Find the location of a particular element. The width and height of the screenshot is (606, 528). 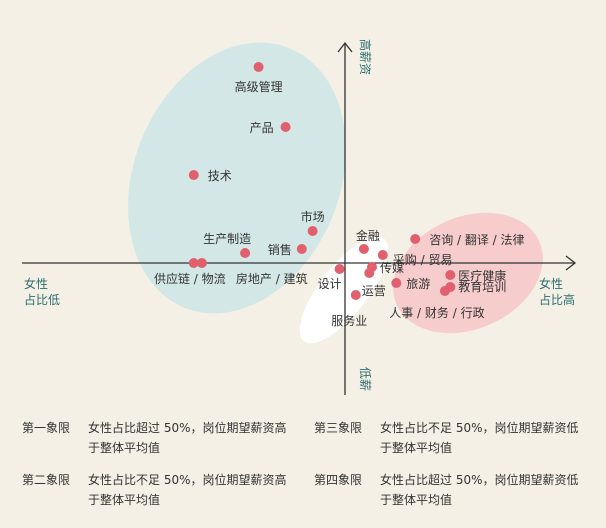

cluster-ellipse-right is located at coordinates (468, 273).